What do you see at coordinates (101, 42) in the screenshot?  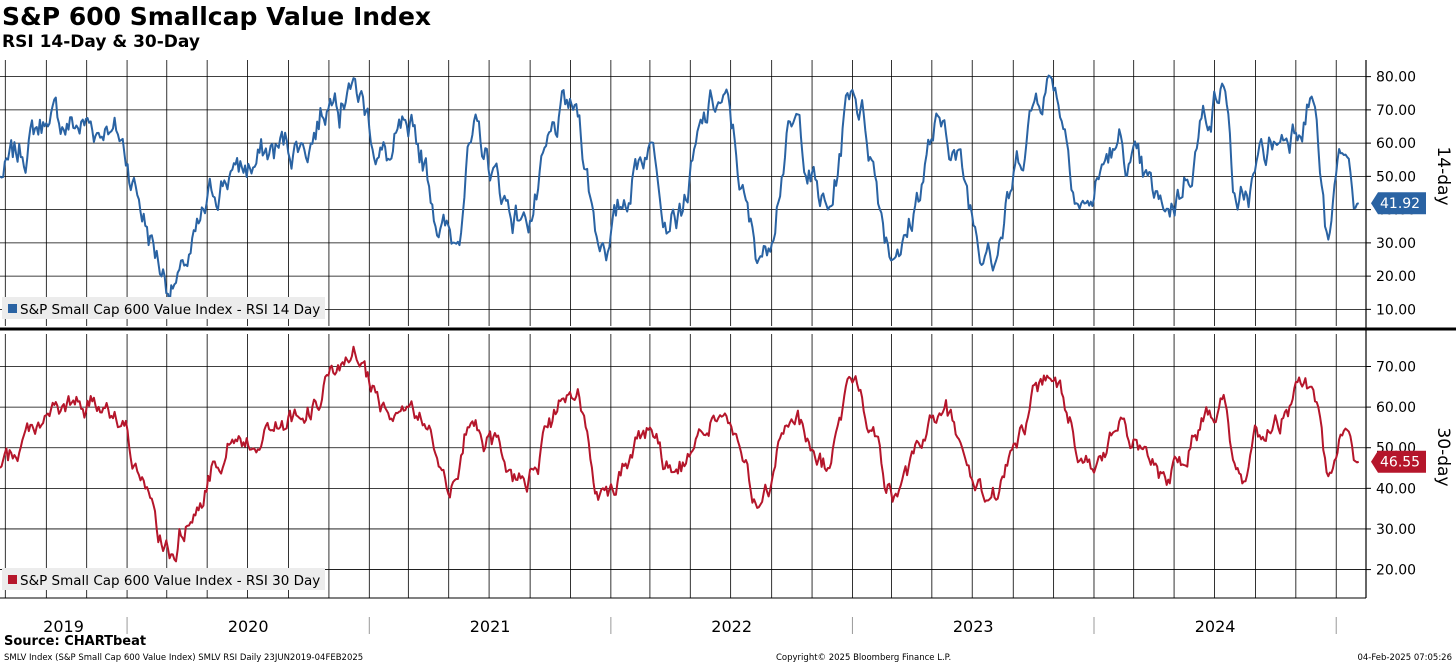 I see `chart-subtitle: RSI 14-Day & 30-Day` at bounding box center [101, 42].